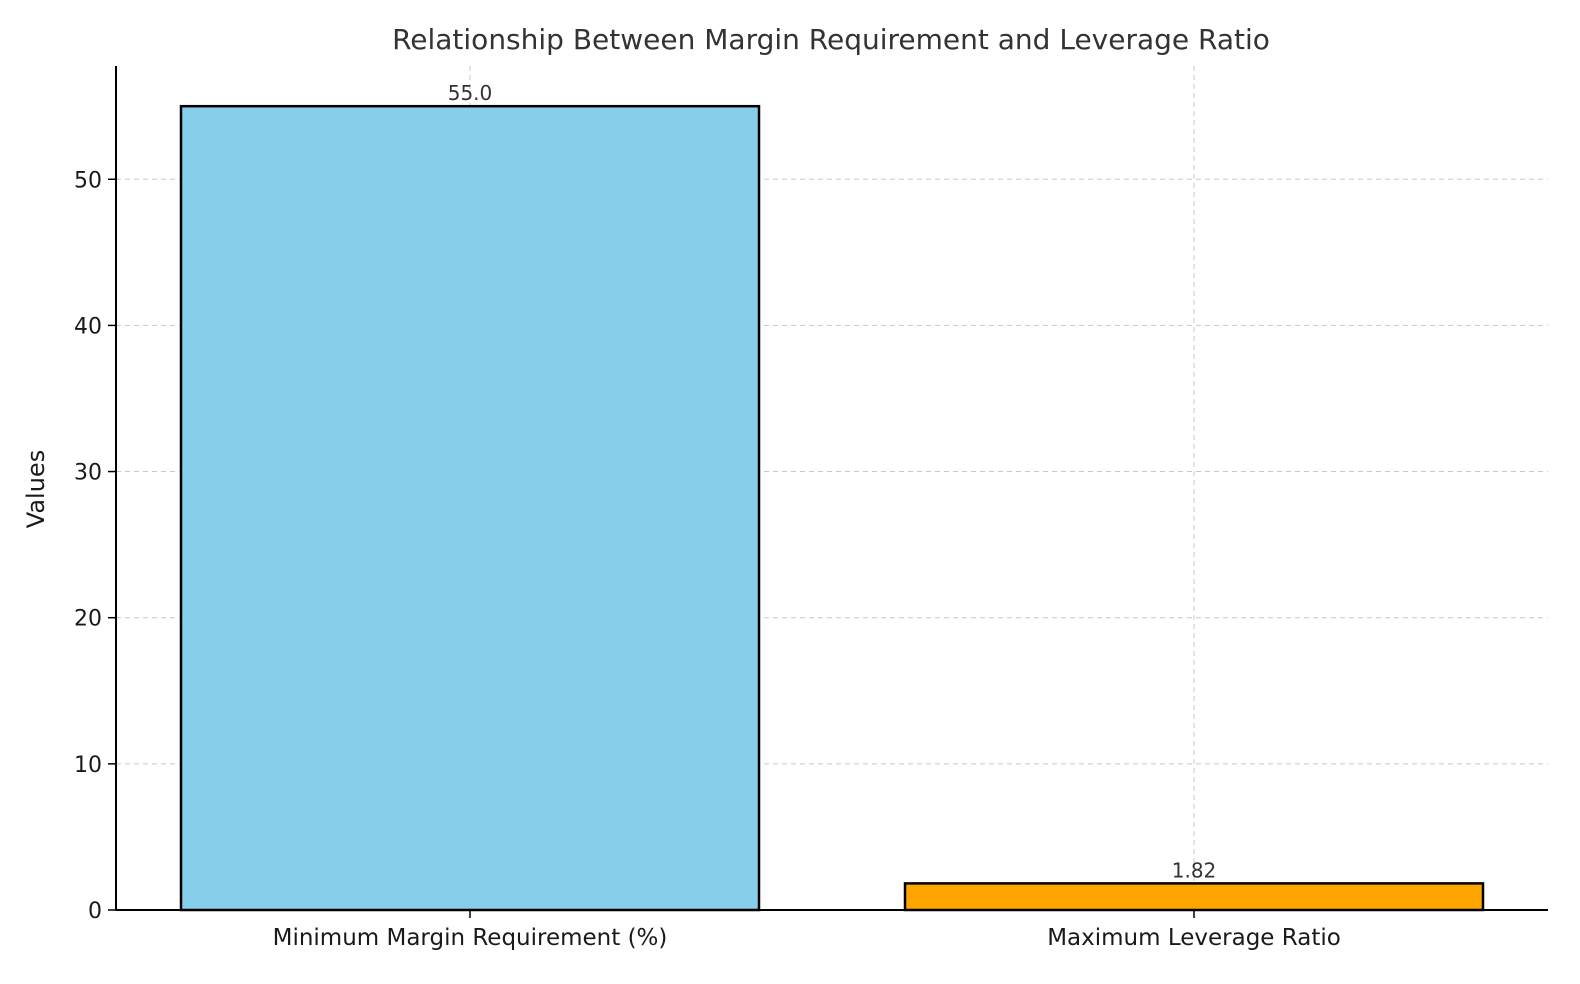  I want to click on bar, so click(1194, 897).